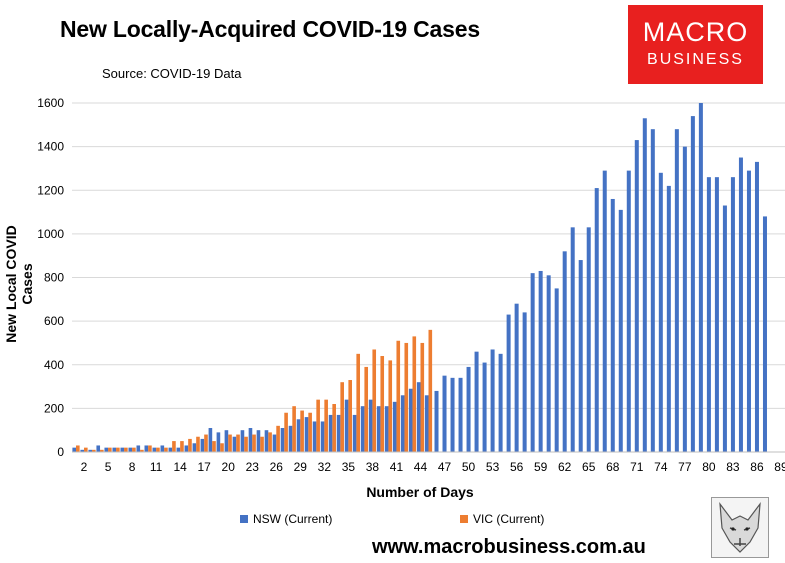  I want to click on x-tick-label: 41, so click(397, 467).